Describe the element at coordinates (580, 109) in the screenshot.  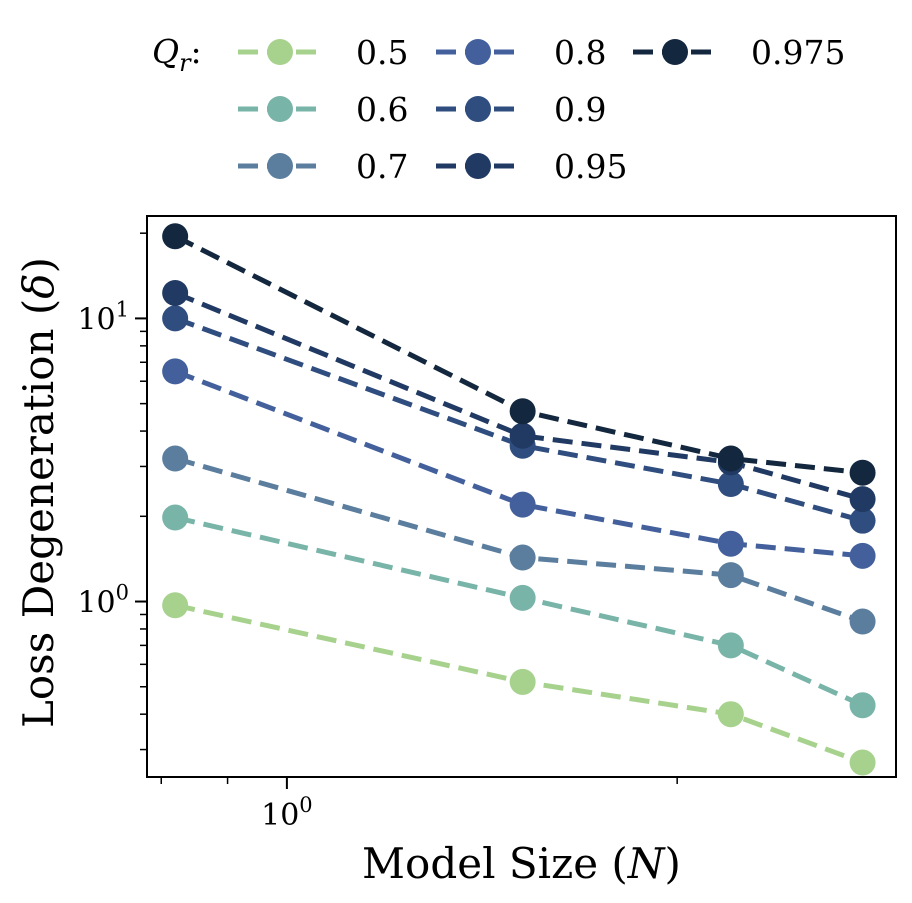
I see `legend-label: 0.9` at that location.